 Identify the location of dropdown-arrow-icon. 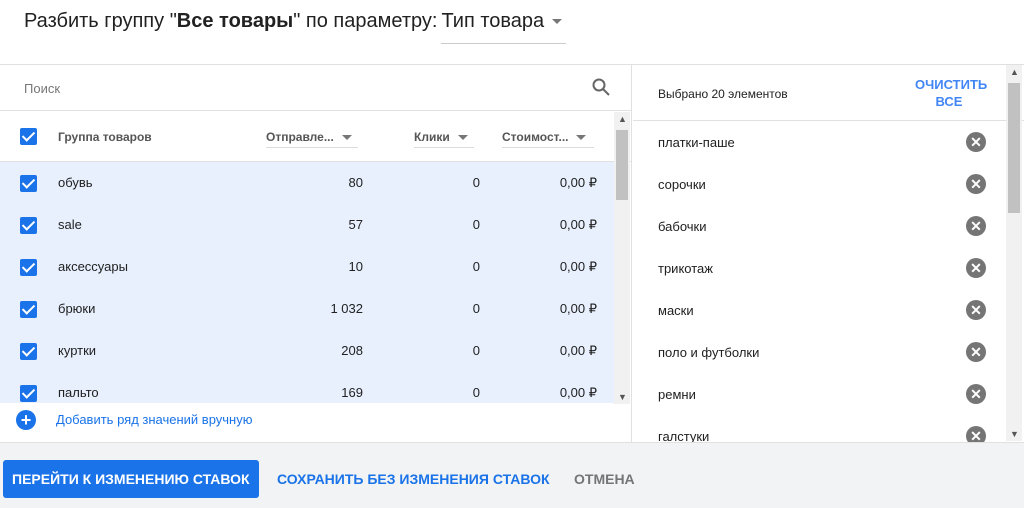
(557, 22).